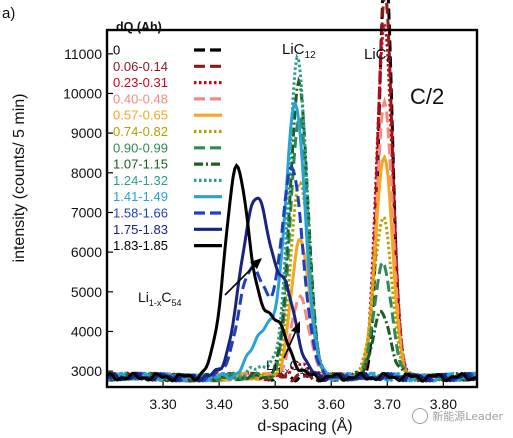 This screenshot has width=513, height=438. I want to click on watermark: 新能源Leader, so click(457, 416).